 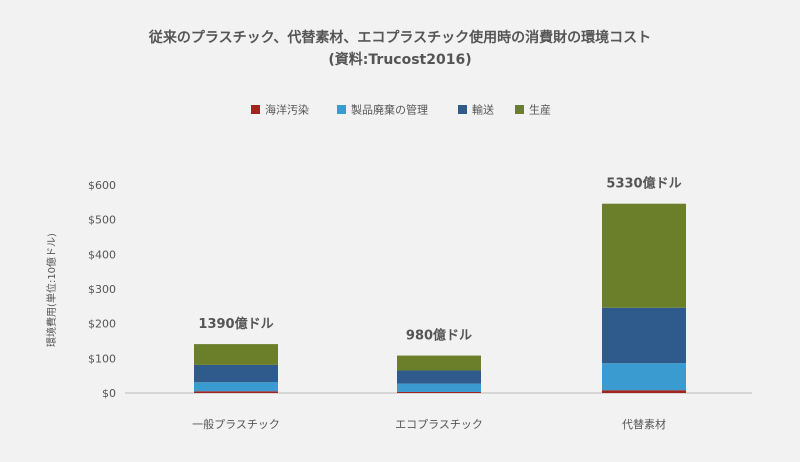 What do you see at coordinates (389, 110) in the screenshot?
I see `legend-label-1: 製品廃棄の管理` at bounding box center [389, 110].